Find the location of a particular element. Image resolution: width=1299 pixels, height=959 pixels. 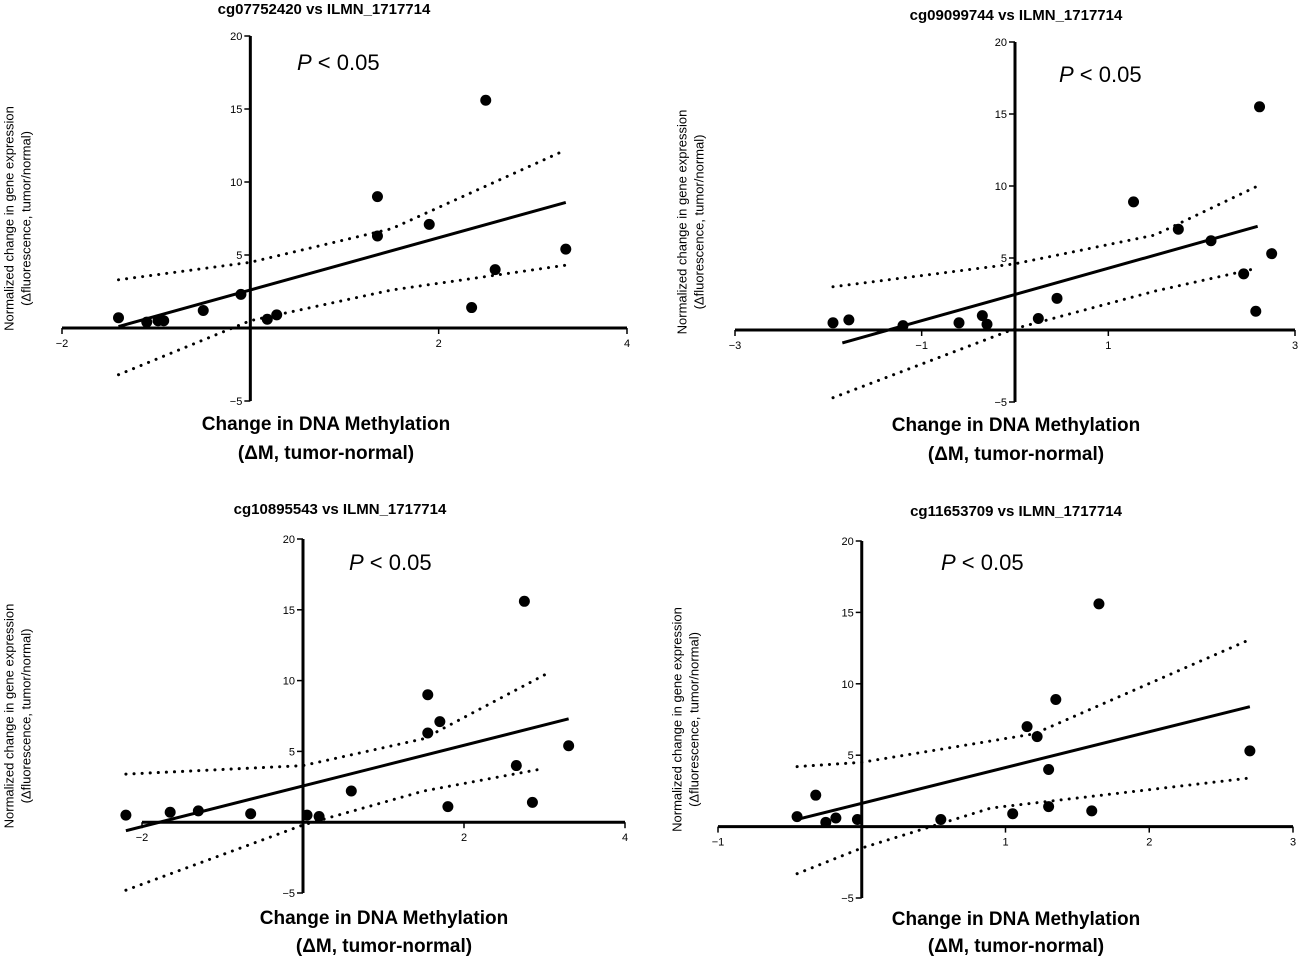

x-tick-label: 2 is located at coordinates (439, 344).